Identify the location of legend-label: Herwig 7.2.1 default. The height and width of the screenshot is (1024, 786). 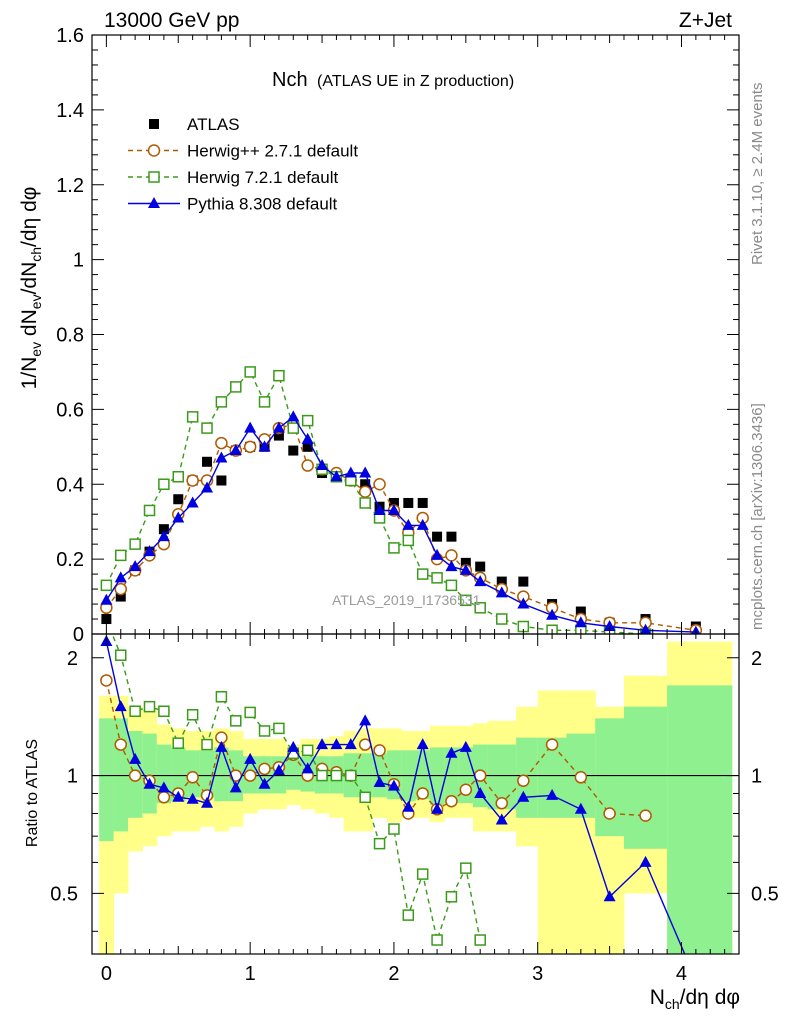
(262, 177).